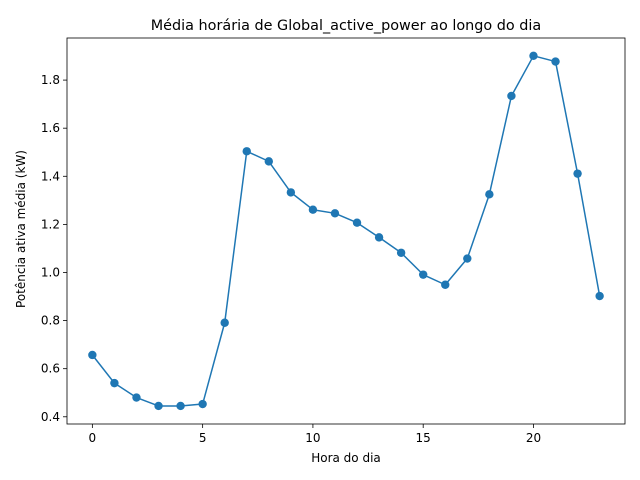  What do you see at coordinates (21, 229) in the screenshot?
I see `y-axis-title: Potência ativa média (kW)` at bounding box center [21, 229].